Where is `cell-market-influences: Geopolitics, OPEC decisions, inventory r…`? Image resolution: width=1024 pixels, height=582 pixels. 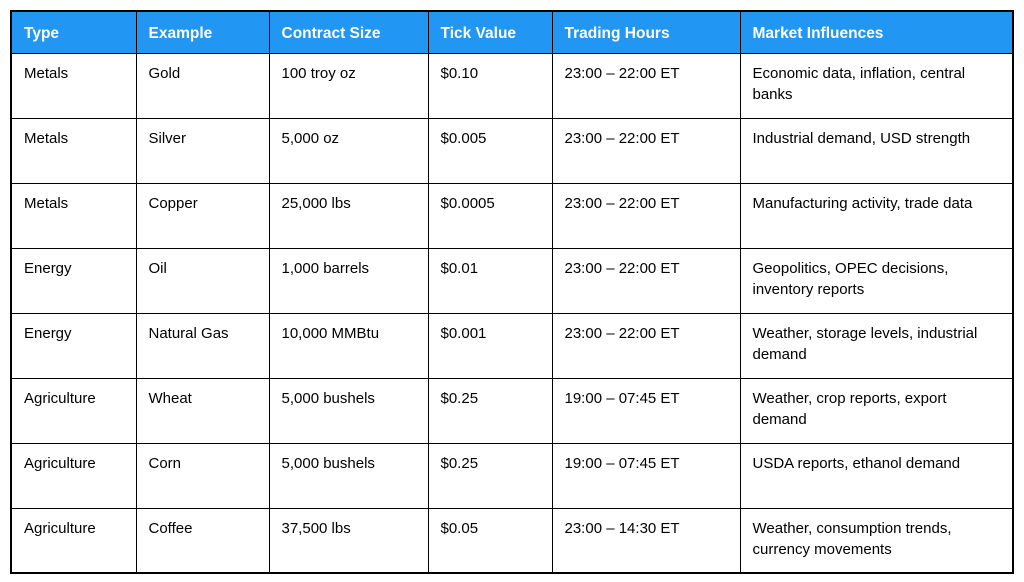 cell-market-influences: Geopolitics, OPEC decisions, inventory r… is located at coordinates (876, 280).